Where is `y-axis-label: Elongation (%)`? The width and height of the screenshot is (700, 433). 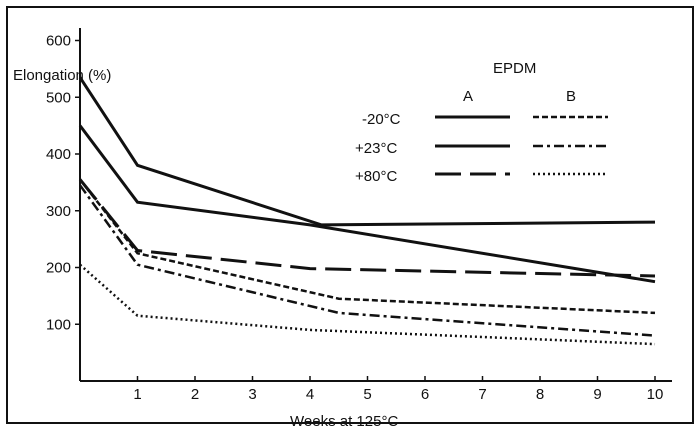 y-axis-label: Elongation (%) is located at coordinates (62, 75).